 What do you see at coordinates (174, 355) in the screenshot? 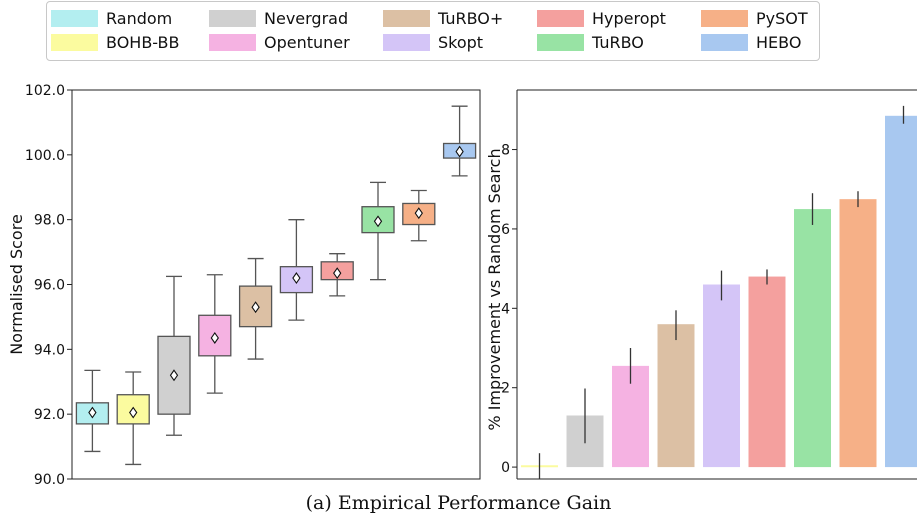
I see `box-nevergrad` at bounding box center [174, 355].